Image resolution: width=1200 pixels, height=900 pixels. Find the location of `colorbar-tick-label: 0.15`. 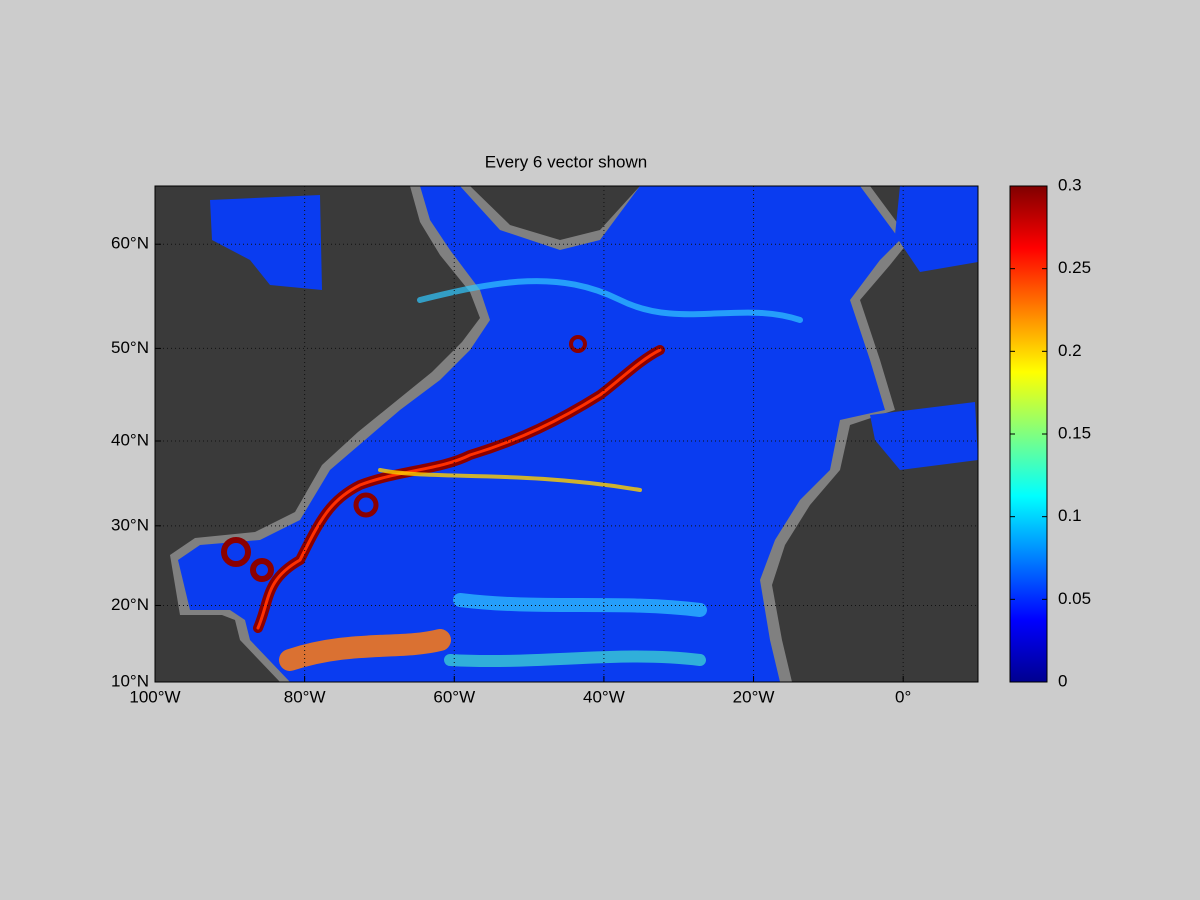

colorbar-tick-label: 0.15 is located at coordinates (1074, 432).